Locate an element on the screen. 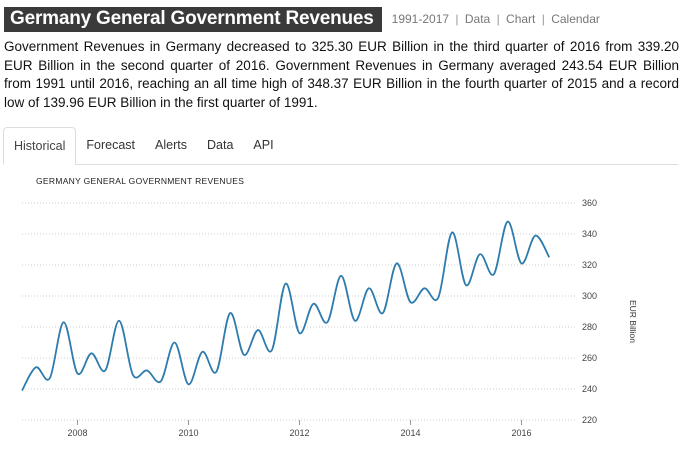 The height and width of the screenshot is (453, 700). x-tick-label: 2016 is located at coordinates (521, 433).